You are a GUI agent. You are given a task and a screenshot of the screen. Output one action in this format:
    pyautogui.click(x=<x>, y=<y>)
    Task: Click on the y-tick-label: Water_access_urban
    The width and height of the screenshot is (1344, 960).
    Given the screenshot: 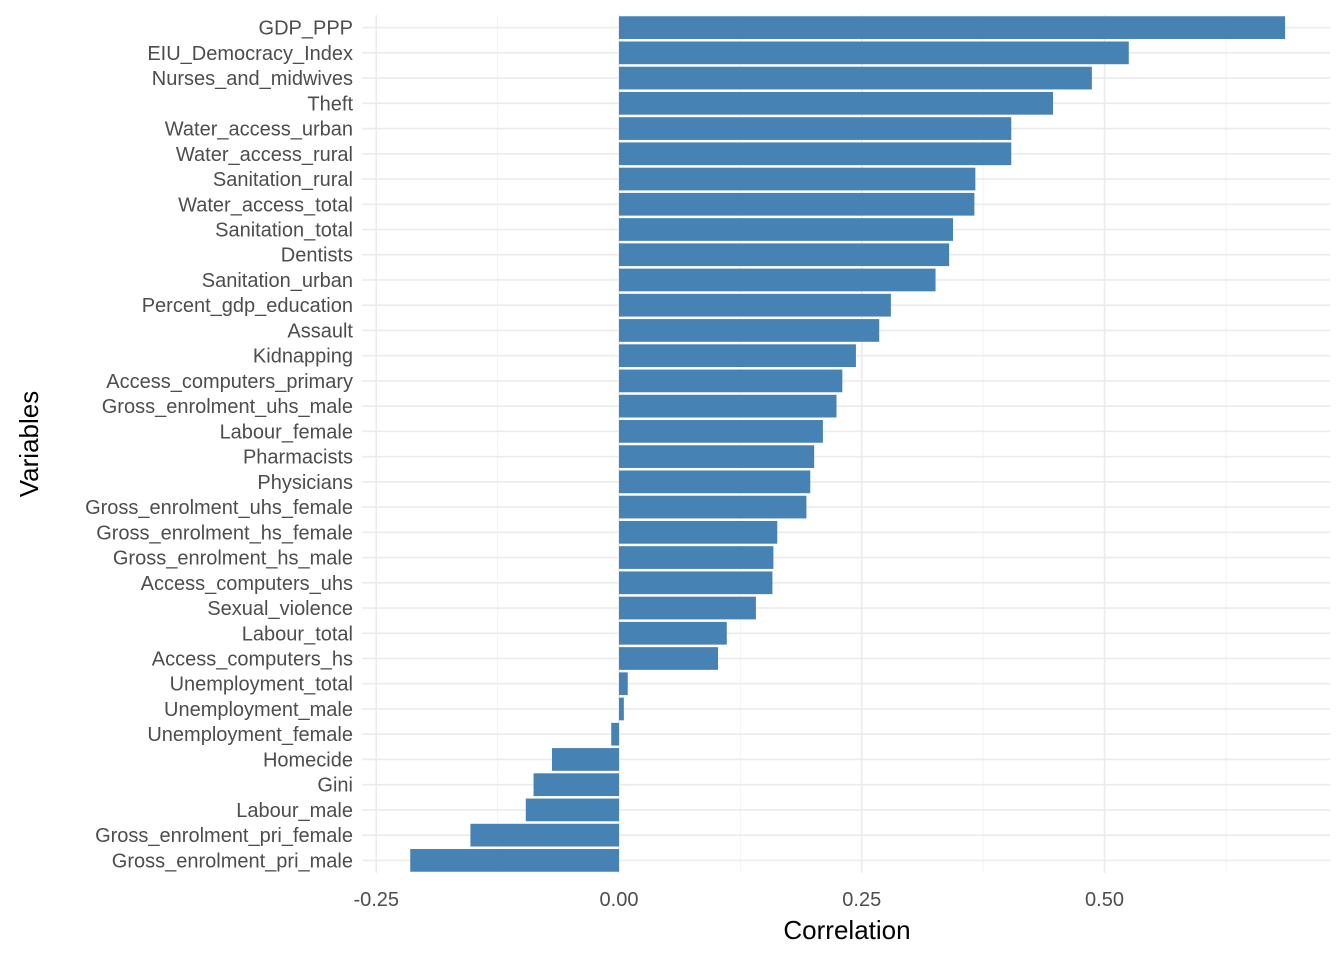 What is the action you would take?
    pyautogui.click(x=259, y=130)
    